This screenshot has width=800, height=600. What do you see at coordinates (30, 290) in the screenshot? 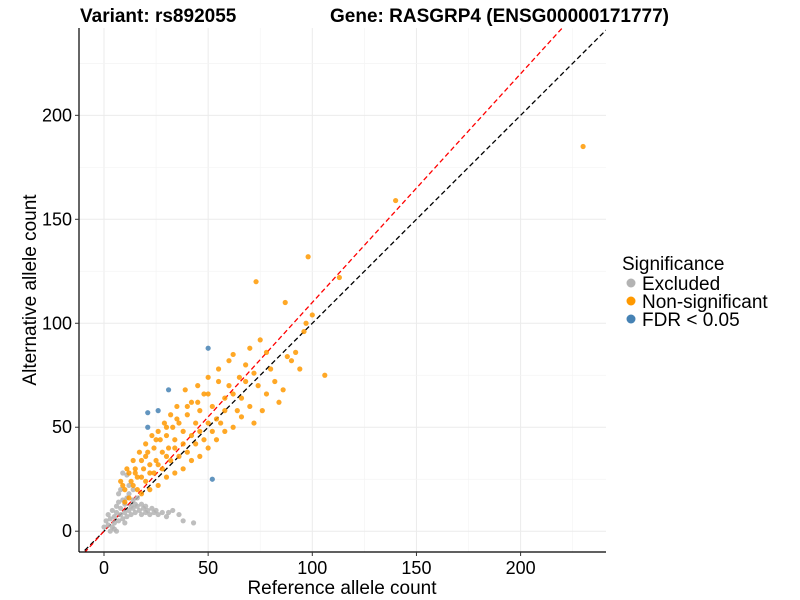
I see `y-axis-label: Alternative allele count` at bounding box center [30, 290].